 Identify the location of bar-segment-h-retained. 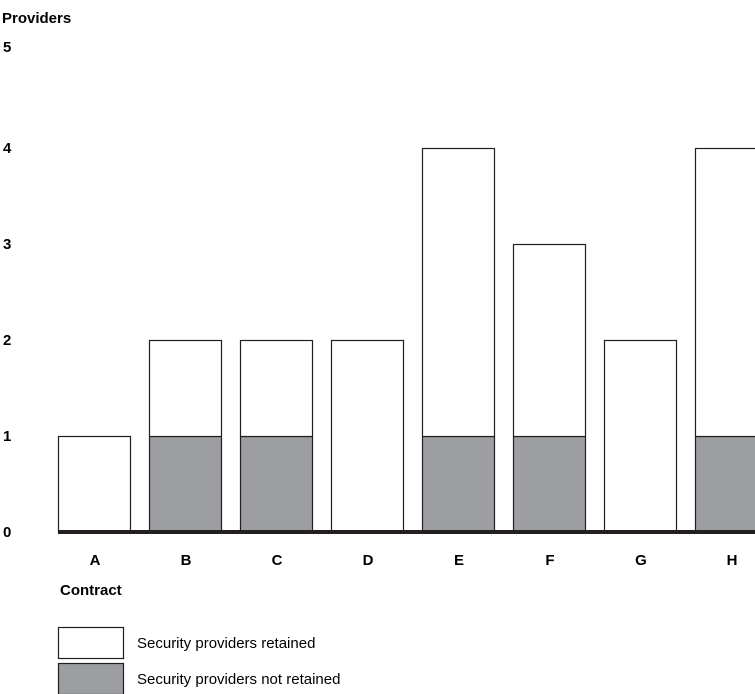
(724, 292).